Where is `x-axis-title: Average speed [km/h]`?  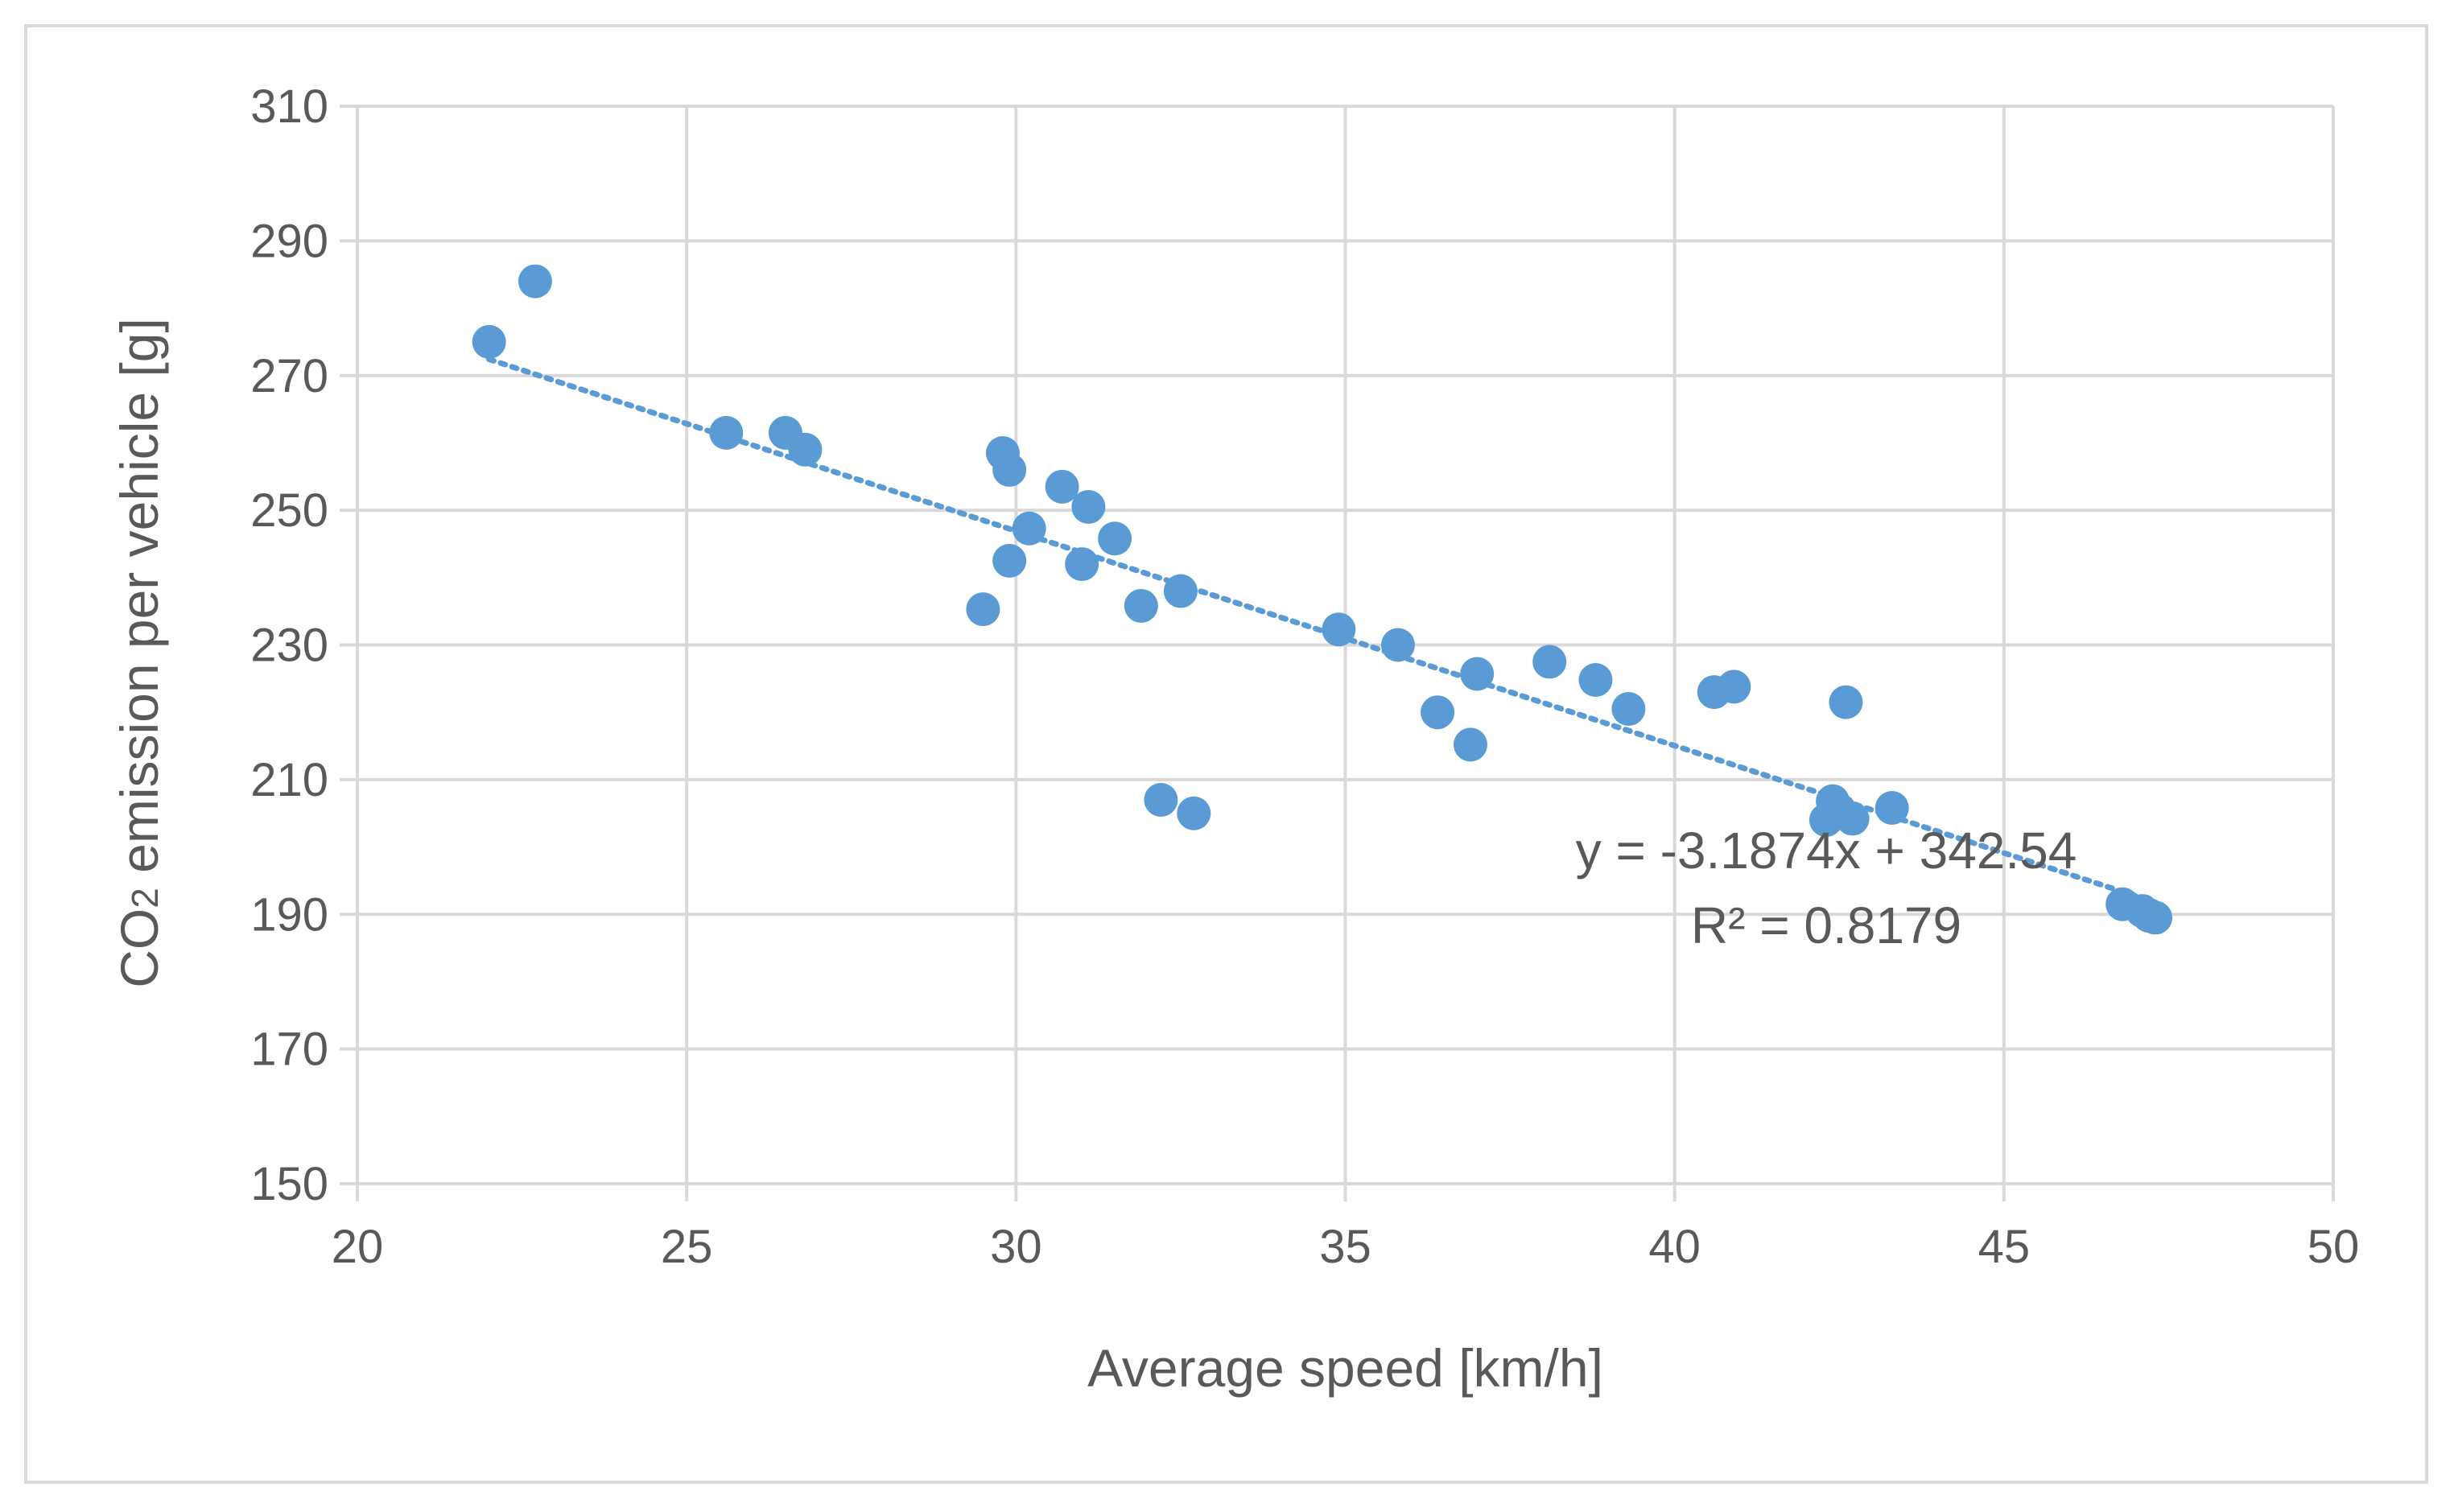
x-axis-title: Average speed [km/h] is located at coordinates (1345, 1368).